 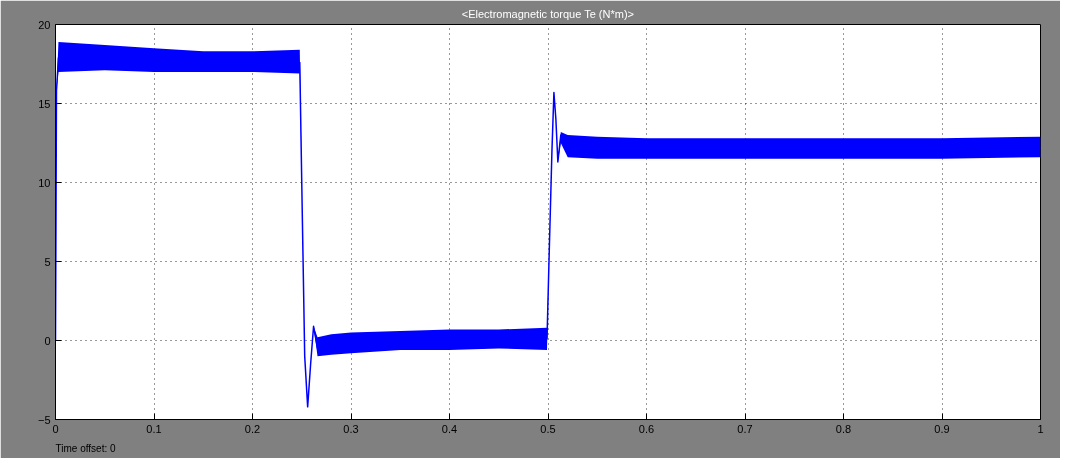 What do you see at coordinates (55, 428) in the screenshot?
I see `x-tick-label: 0` at bounding box center [55, 428].